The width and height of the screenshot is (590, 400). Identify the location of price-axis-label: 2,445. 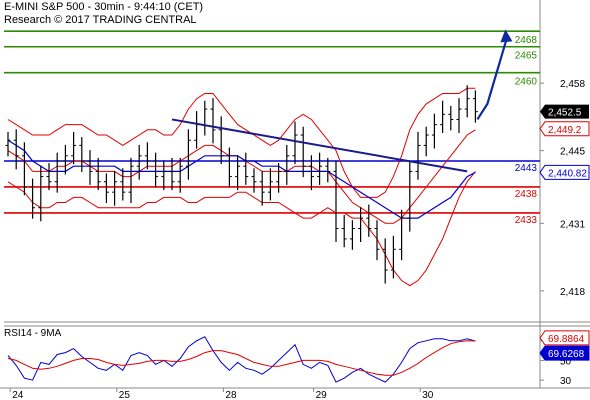
(572, 152).